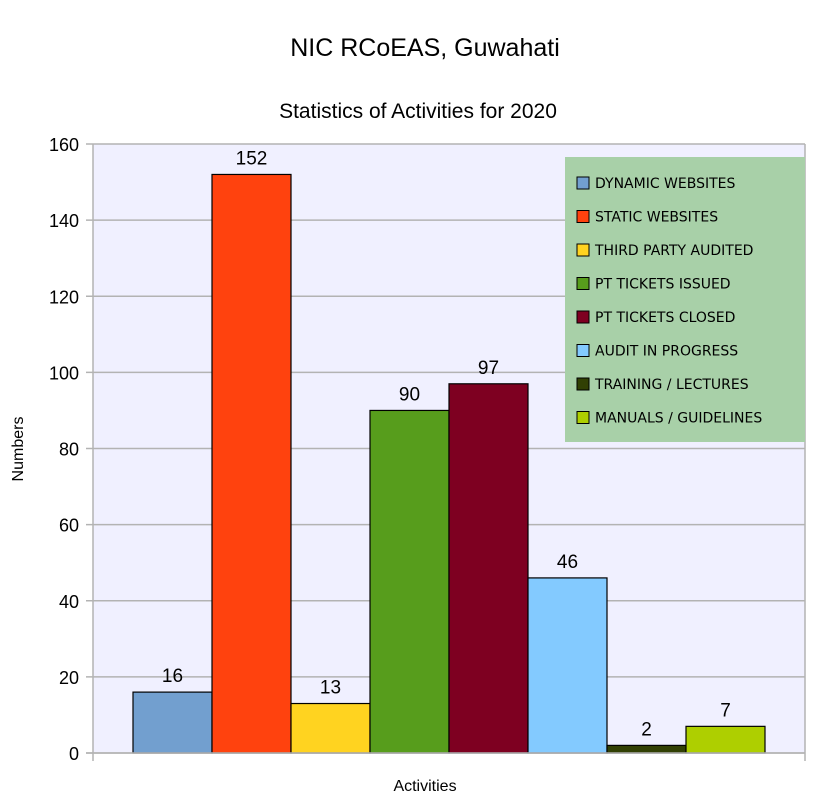  What do you see at coordinates (64, 145) in the screenshot?
I see `y-tick-label: 160` at bounding box center [64, 145].